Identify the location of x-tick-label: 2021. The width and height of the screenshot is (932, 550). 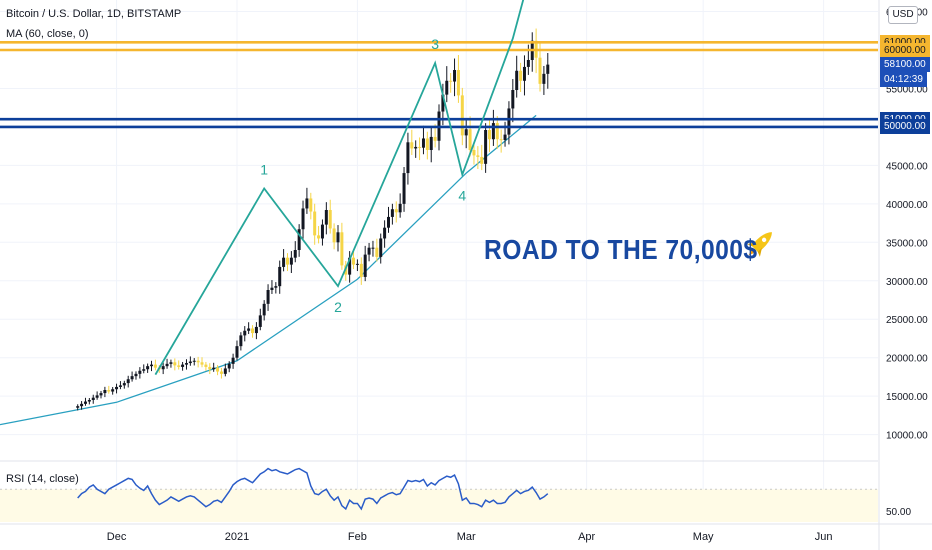
(237, 537).